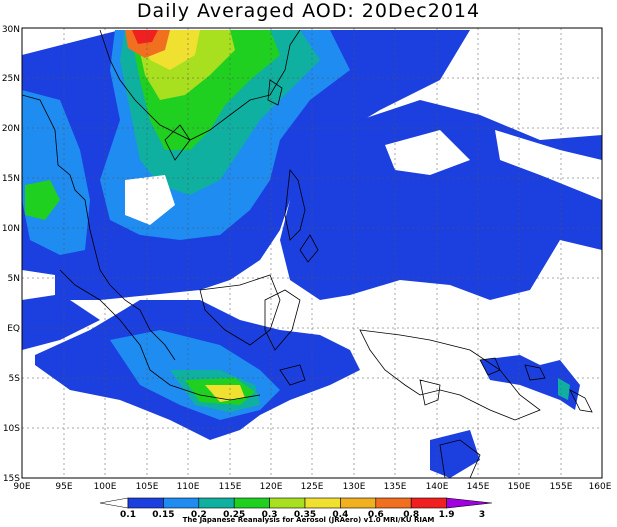 The image size is (617, 527). Describe the element at coordinates (145, 37) in the screenshot. I see `aod-region-red` at that location.